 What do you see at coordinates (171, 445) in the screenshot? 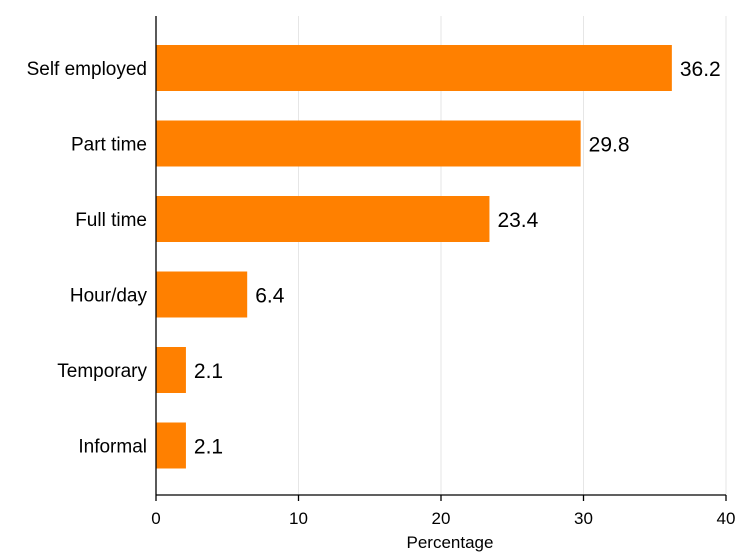
I see `bar-informal` at bounding box center [171, 445].